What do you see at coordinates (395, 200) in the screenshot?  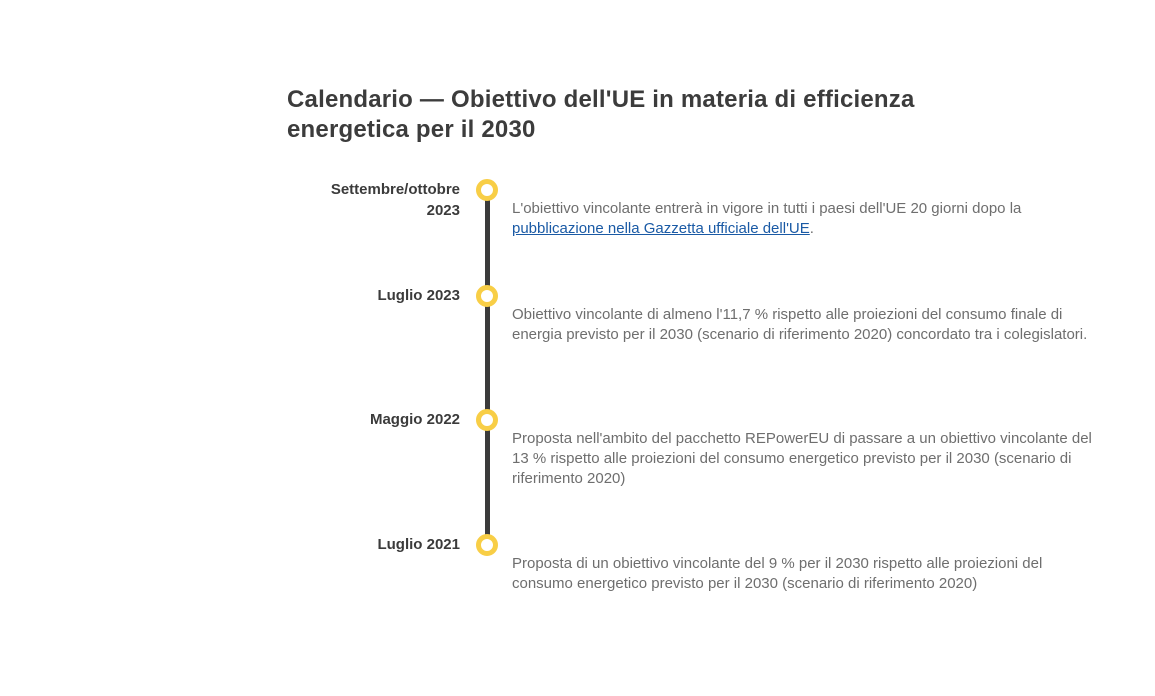 I see `timeline-date-sep-oct-2023: Settembre/ottobre 2023` at bounding box center [395, 200].